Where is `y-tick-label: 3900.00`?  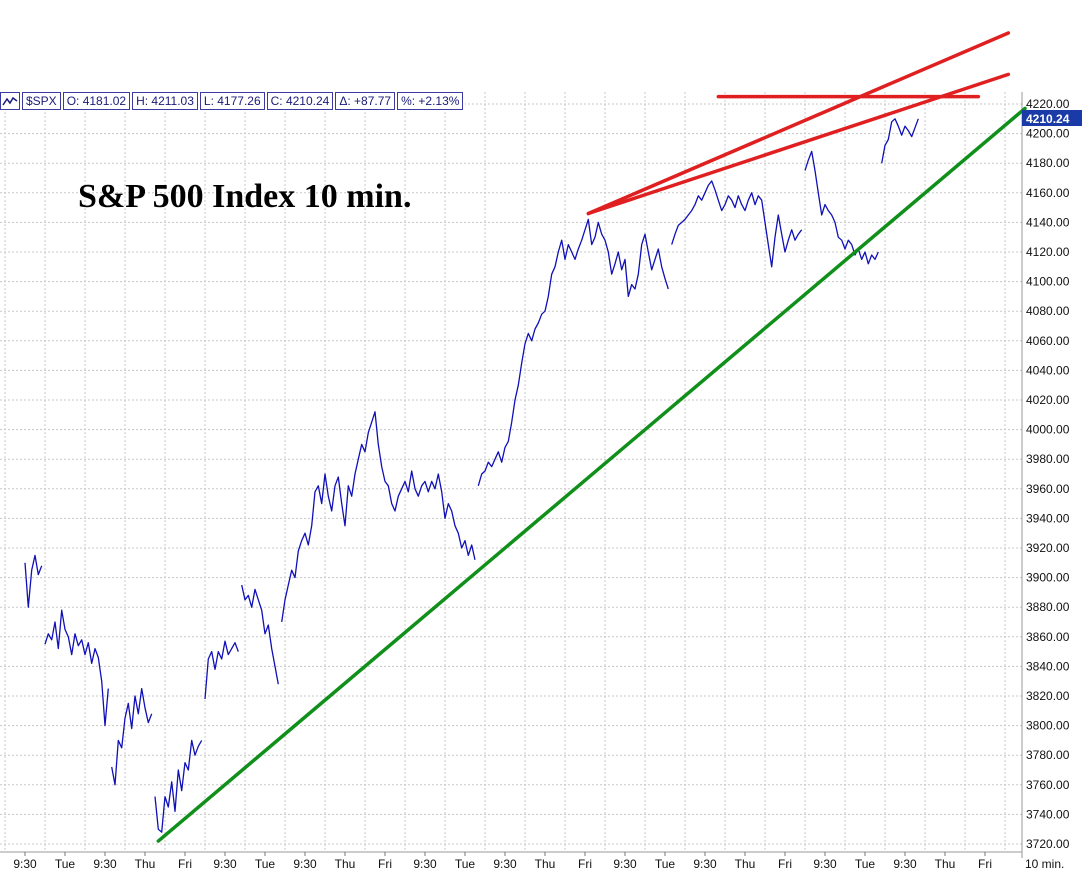
y-tick-label: 3900.00 is located at coordinates (1048, 578).